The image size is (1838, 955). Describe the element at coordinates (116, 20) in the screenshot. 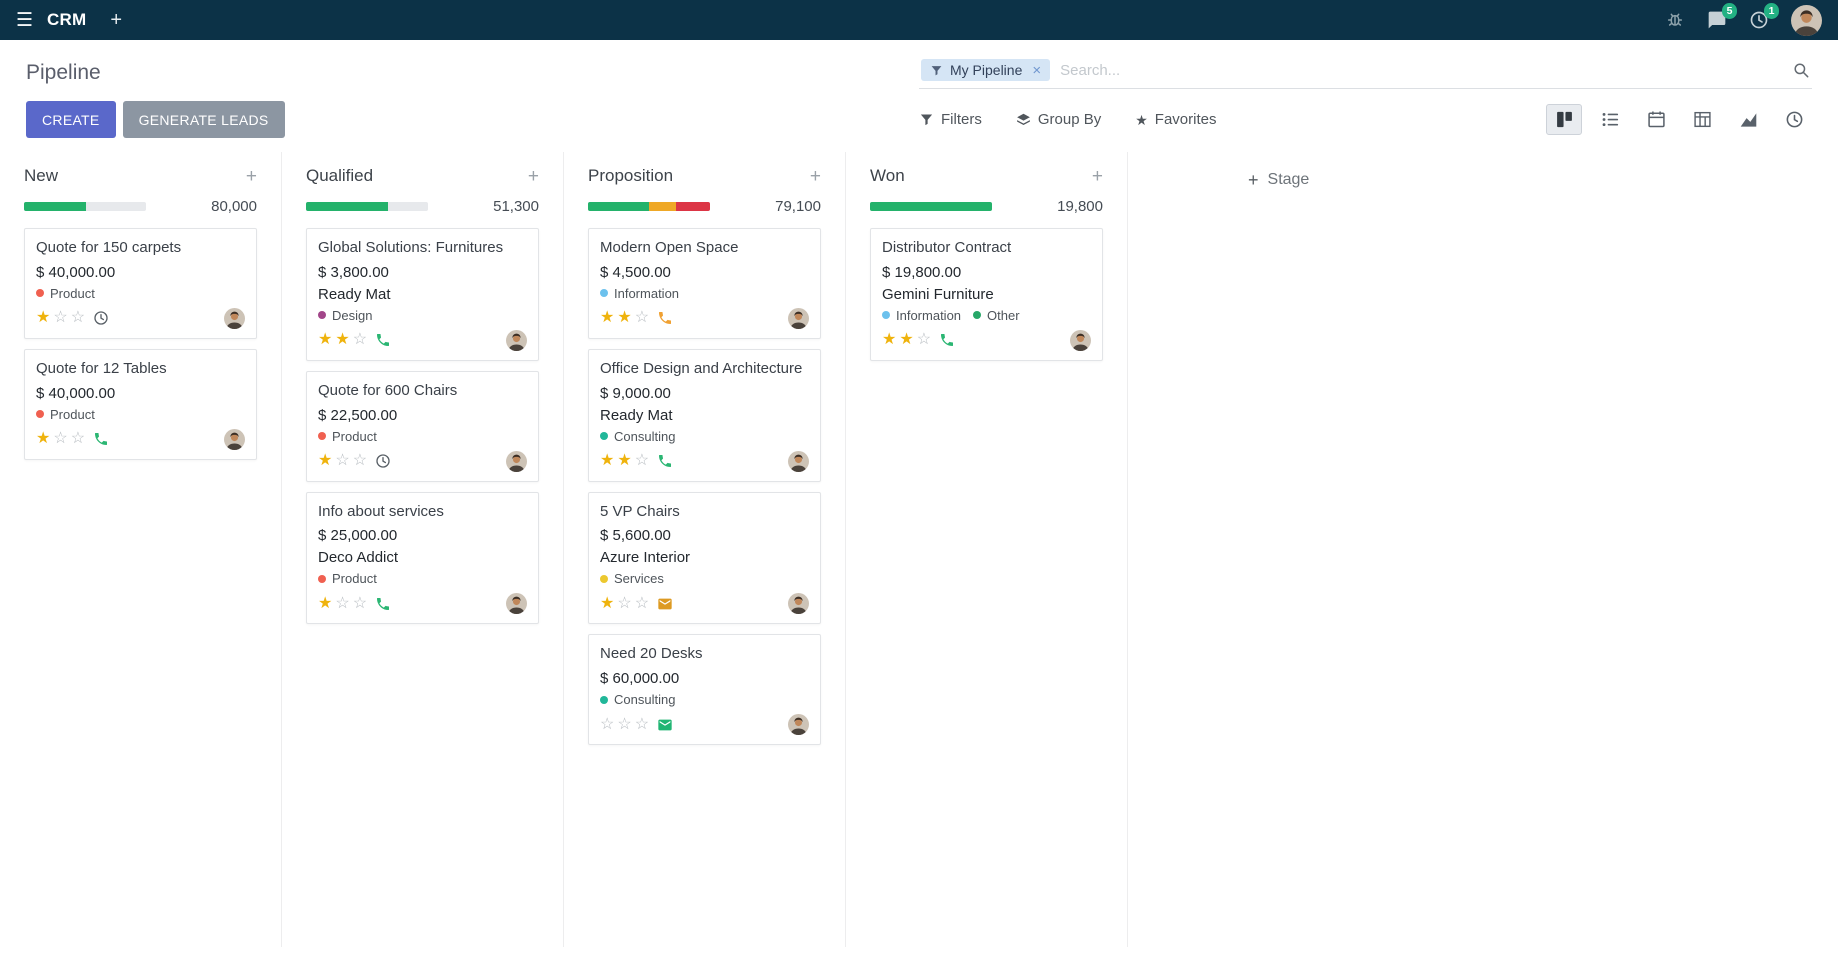

I see `topbar-plus-button: +` at that location.